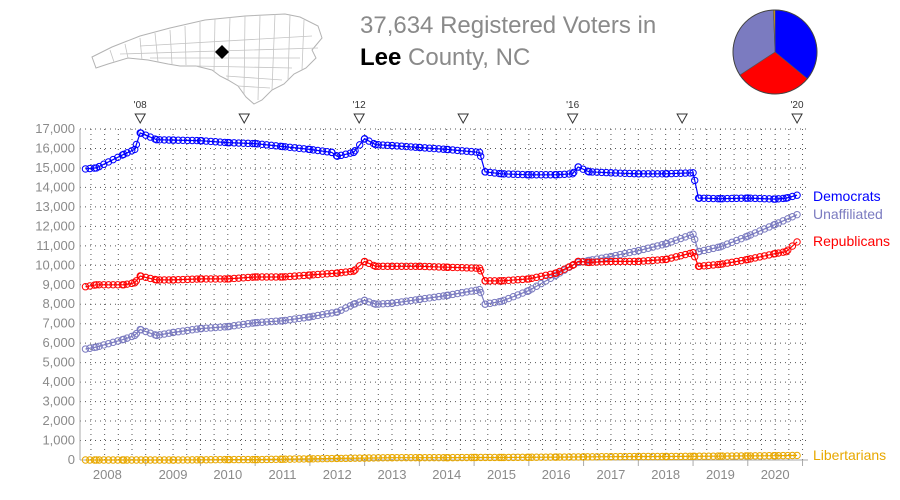 Image resolution: width=900 pixels, height=500 pixels. What do you see at coordinates (847, 196) in the screenshot?
I see `legend-democrats: Democrats` at bounding box center [847, 196].